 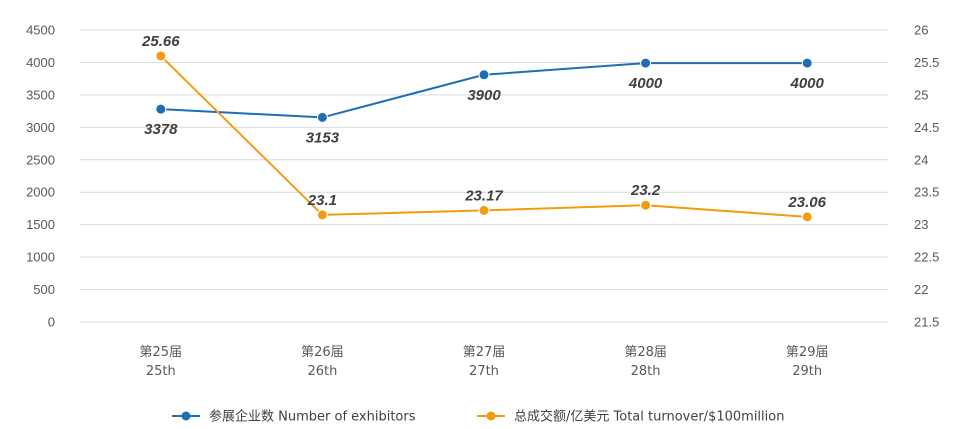 I want to click on left-tick-label: 3500, so click(x=40, y=94).